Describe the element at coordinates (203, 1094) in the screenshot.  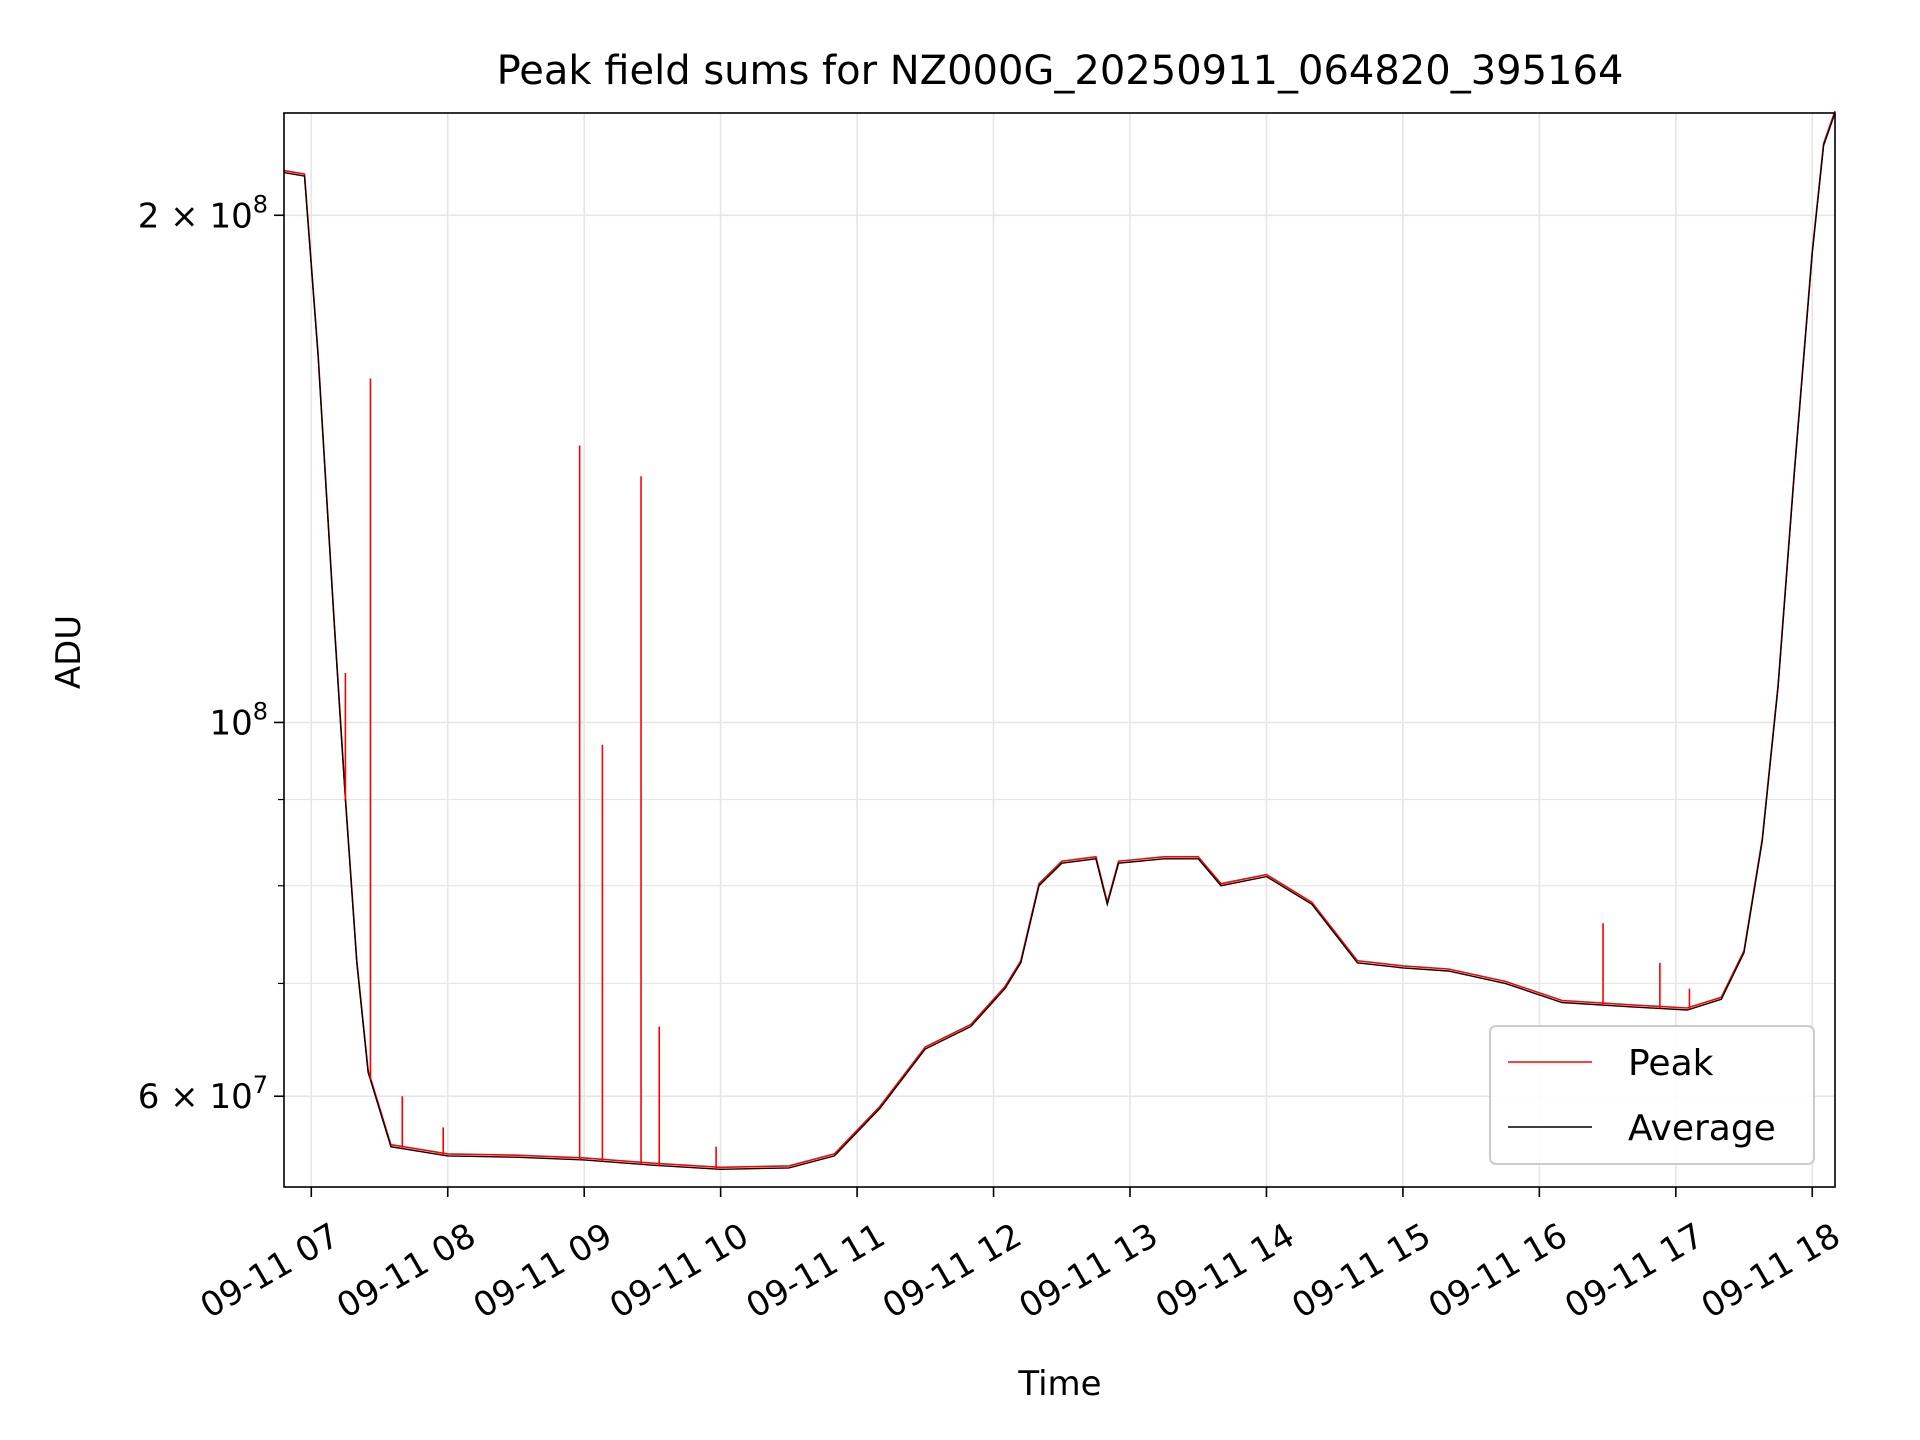
I see `y-tick-label: 6 × 107` at that location.